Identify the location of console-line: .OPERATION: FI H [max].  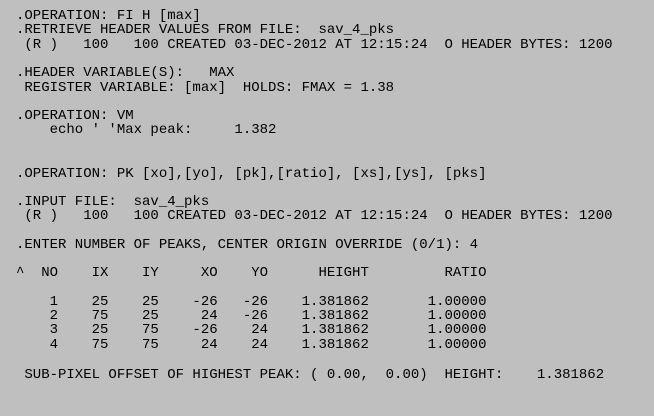
(108, 16).